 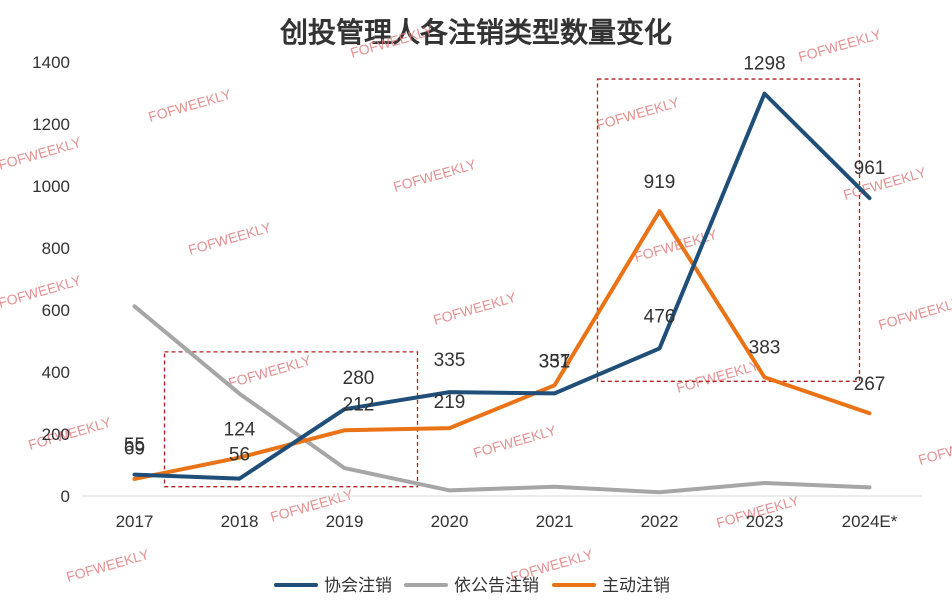 What do you see at coordinates (359, 404) in the screenshot?
I see `data-label: 212` at bounding box center [359, 404].